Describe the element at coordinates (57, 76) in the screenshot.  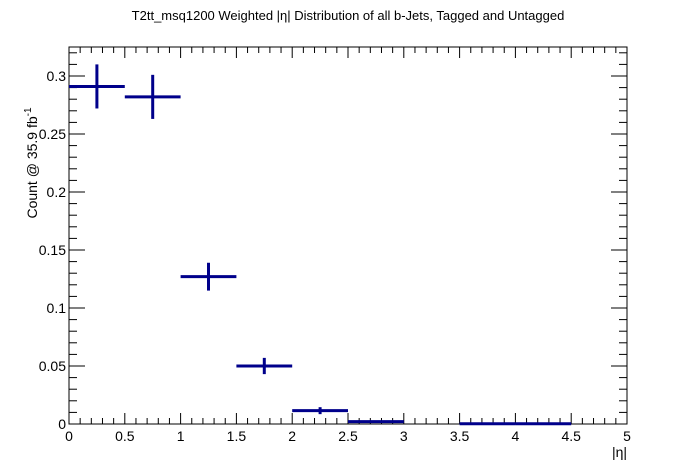
I see `y-tick-label: 0.3` at that location.